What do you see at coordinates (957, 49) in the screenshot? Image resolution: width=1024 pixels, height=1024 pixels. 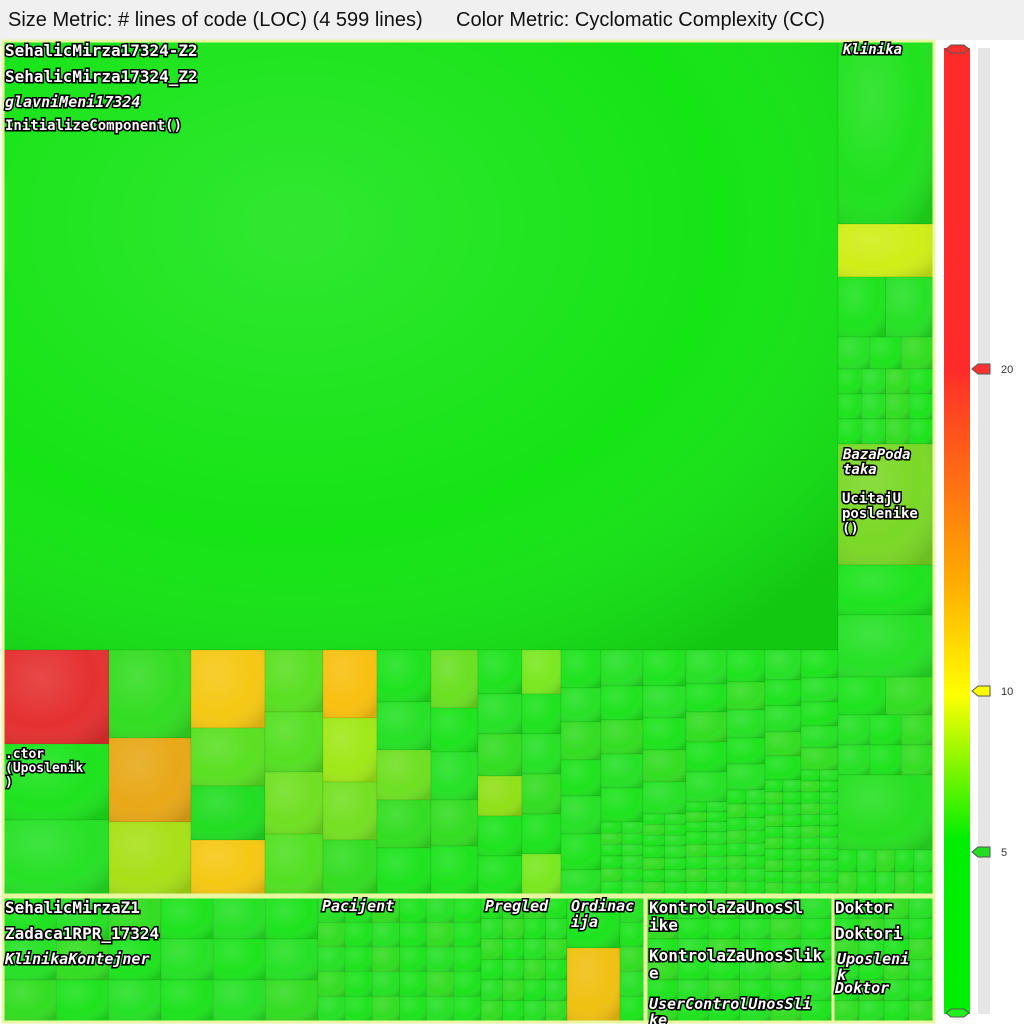 I see `scale-max-handle` at bounding box center [957, 49].